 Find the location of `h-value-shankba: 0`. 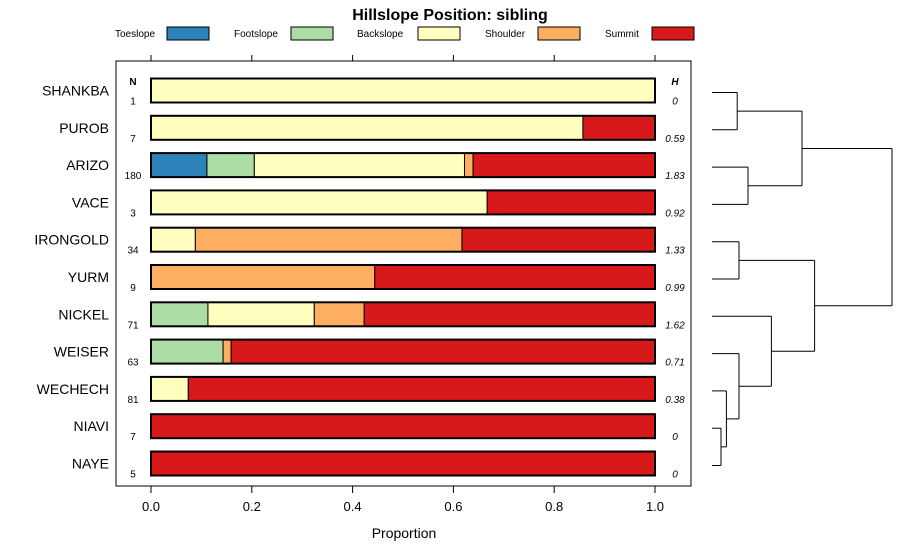

h-value-shankba: 0 is located at coordinates (675, 102).